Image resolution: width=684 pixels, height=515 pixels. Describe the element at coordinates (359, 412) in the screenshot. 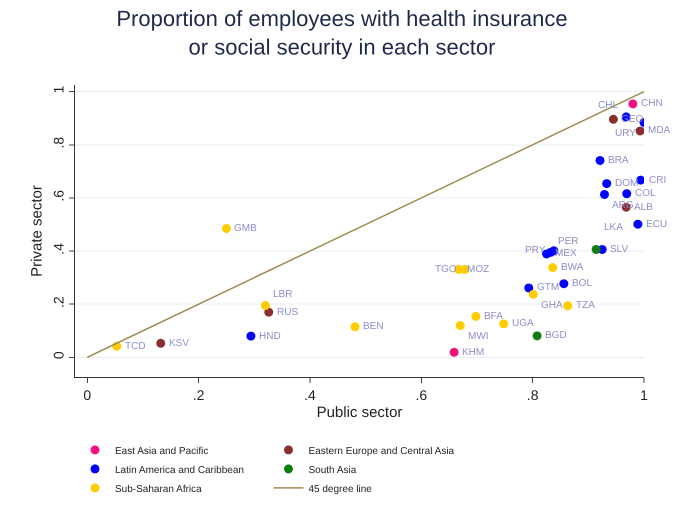

I see `x-axis-title: Public sector` at that location.